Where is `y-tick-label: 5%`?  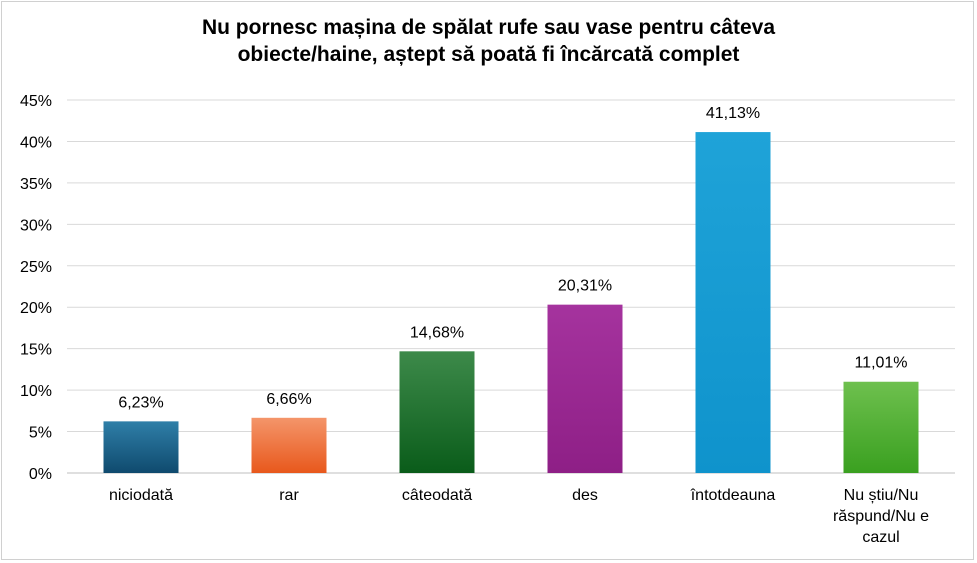 y-tick-label: 5% is located at coordinates (40, 433).